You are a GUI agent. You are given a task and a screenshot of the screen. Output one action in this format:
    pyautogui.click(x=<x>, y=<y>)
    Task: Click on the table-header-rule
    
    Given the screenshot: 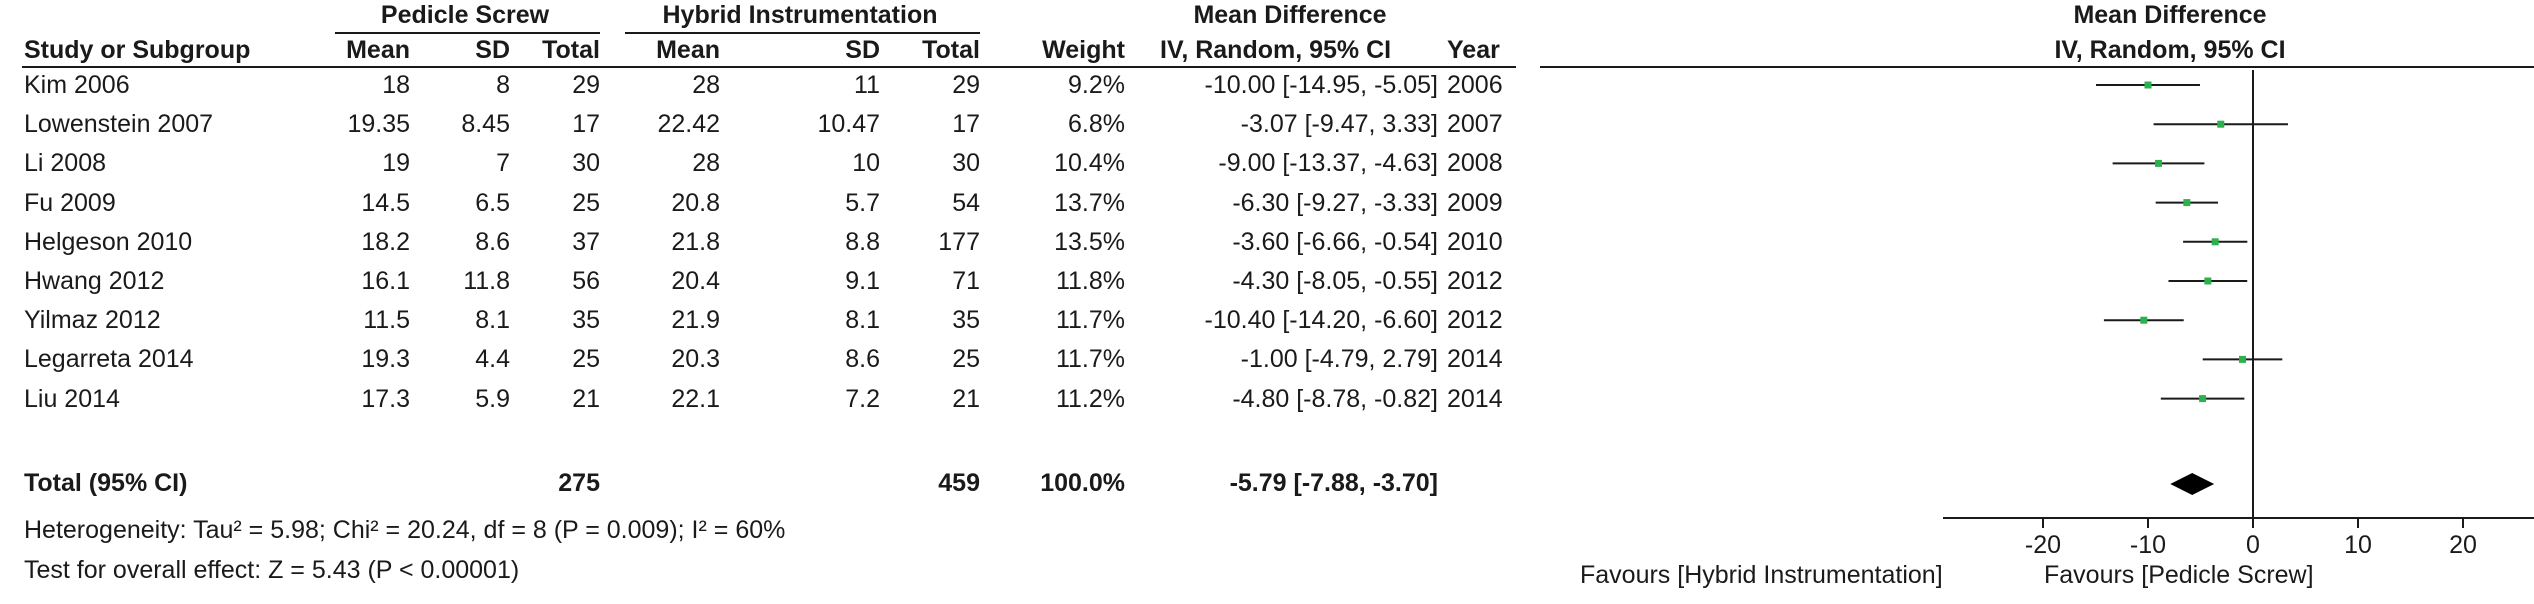 What is the action you would take?
    pyautogui.click(x=769, y=67)
    